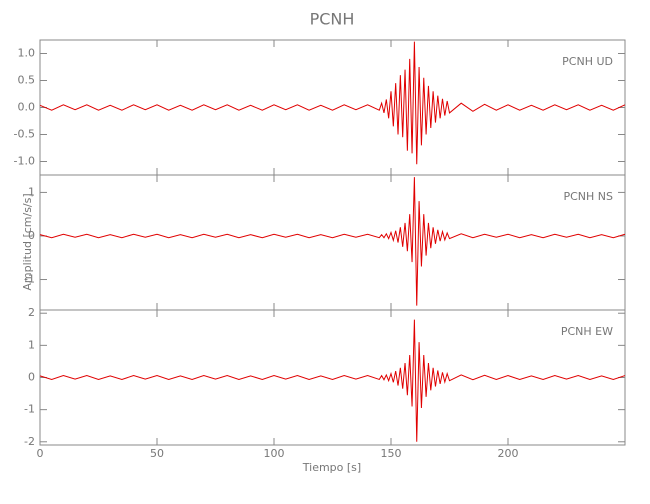 This screenshot has width=650, height=504. Describe the element at coordinates (29, 441) in the screenshot. I see `y-tick-label: -2` at that location.